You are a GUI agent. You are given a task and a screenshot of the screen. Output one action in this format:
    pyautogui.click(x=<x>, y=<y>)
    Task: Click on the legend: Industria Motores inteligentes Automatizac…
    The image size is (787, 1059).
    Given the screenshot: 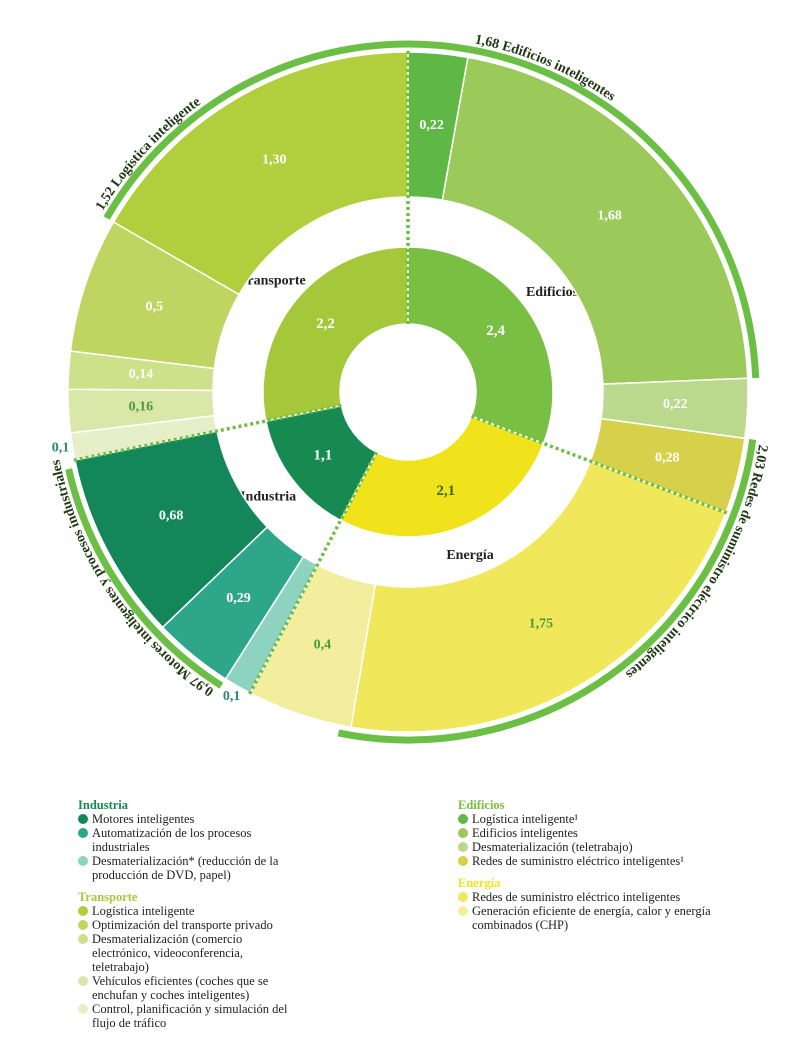 What is the action you would take?
    pyautogui.click(x=185, y=910)
    